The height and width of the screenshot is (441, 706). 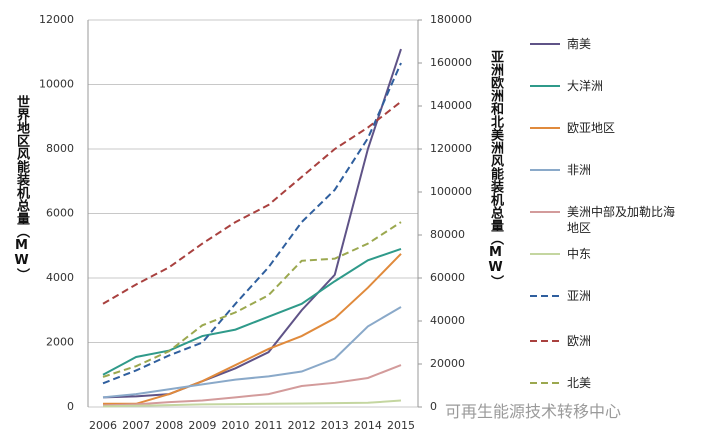 What do you see at coordinates (579, 383) in the screenshot?
I see `legend-label: 北美` at bounding box center [579, 383].